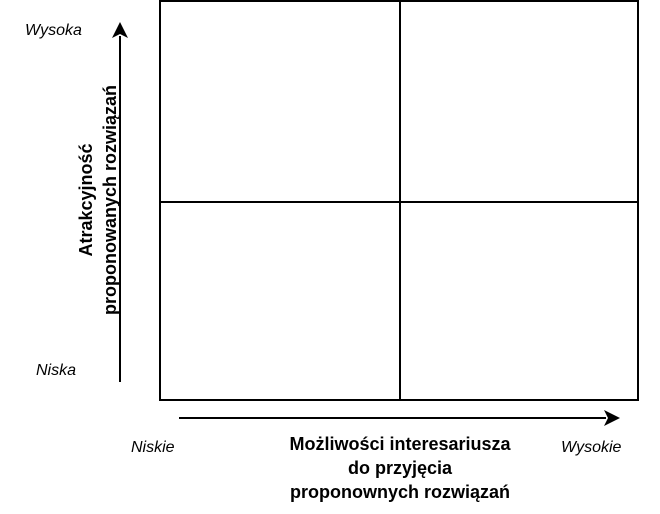 The image size is (660, 514). I want to click on y-axis-title-line2: proponowanych rozwiązań, so click(110, 200).